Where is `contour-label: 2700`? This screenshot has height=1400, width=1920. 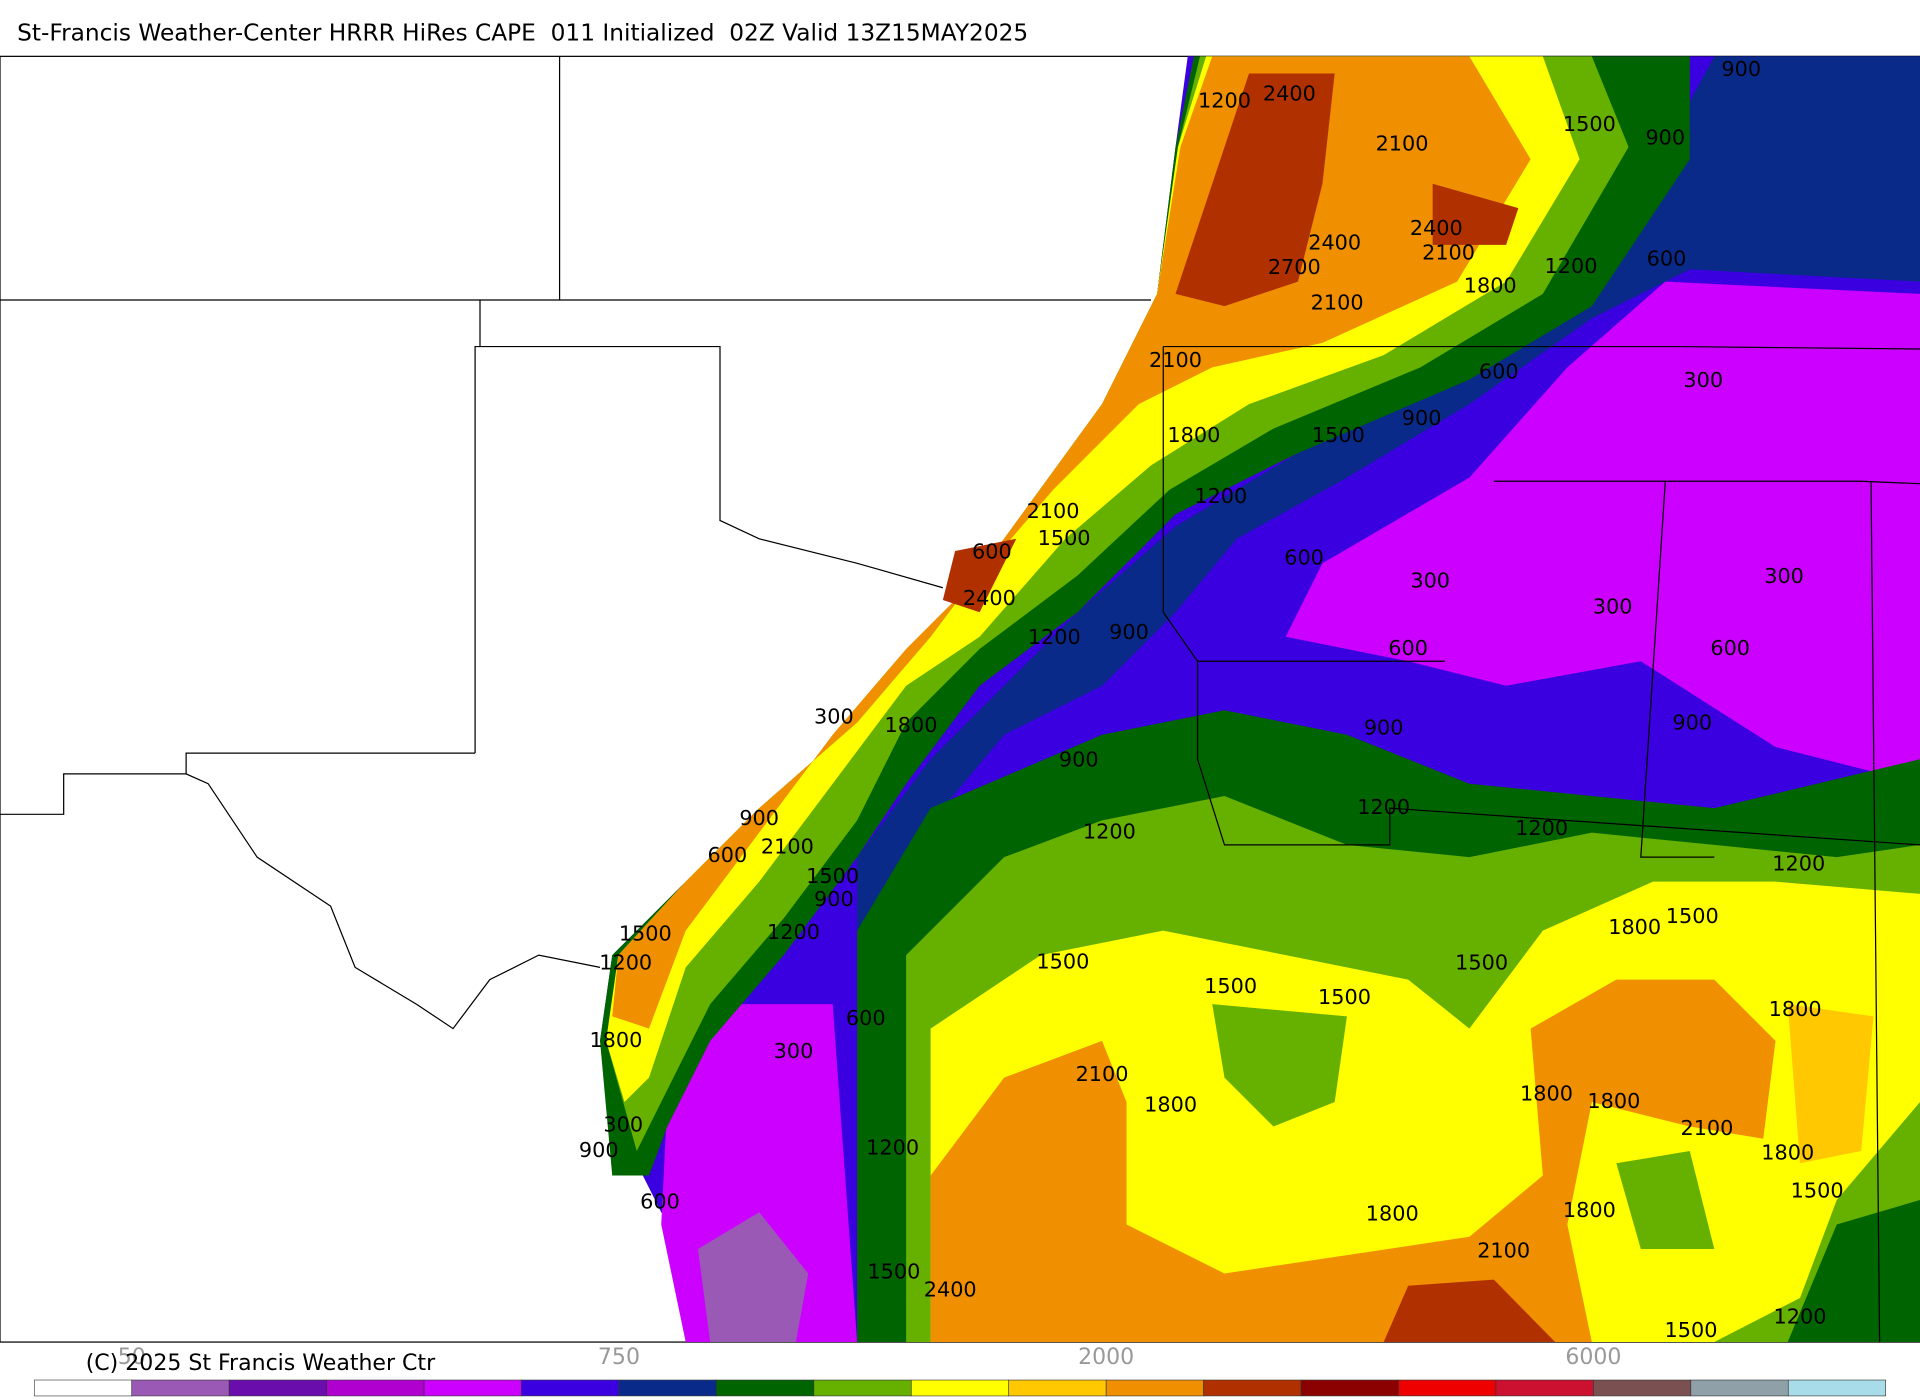 contour-label: 2700 is located at coordinates (1294, 267).